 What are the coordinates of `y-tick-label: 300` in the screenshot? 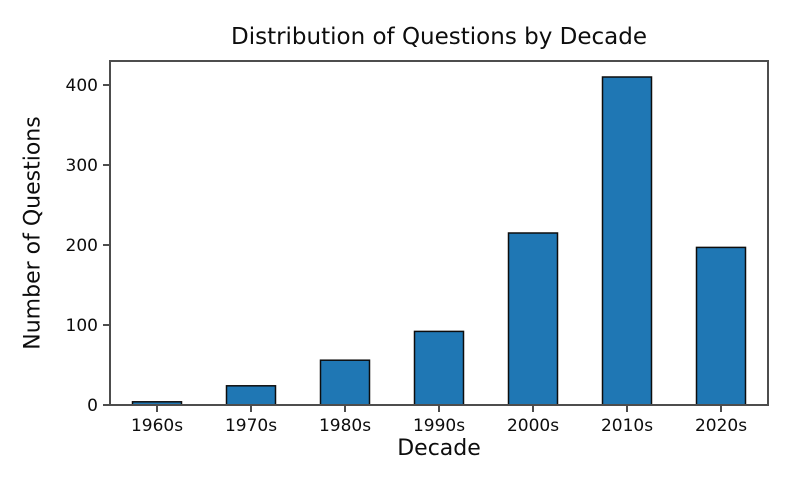 It's located at (82, 166).